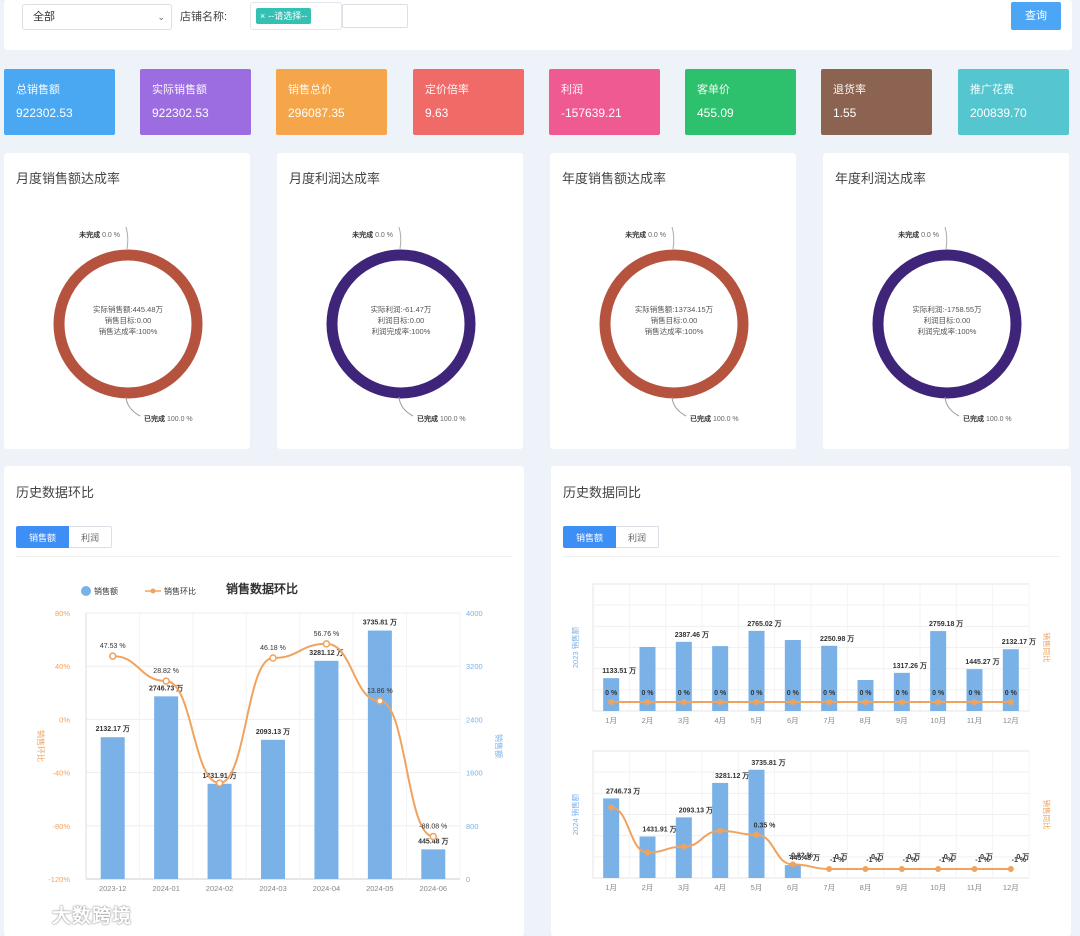 This screenshot has height=936, width=1080. Describe the element at coordinates (375, 16) in the screenshot. I see `shop-search-input` at that location.